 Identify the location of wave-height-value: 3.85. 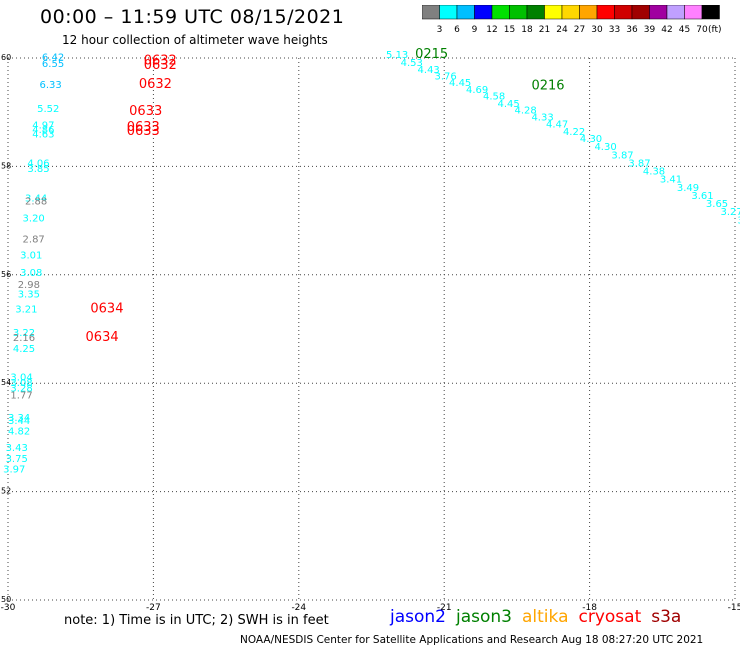
(38, 169).